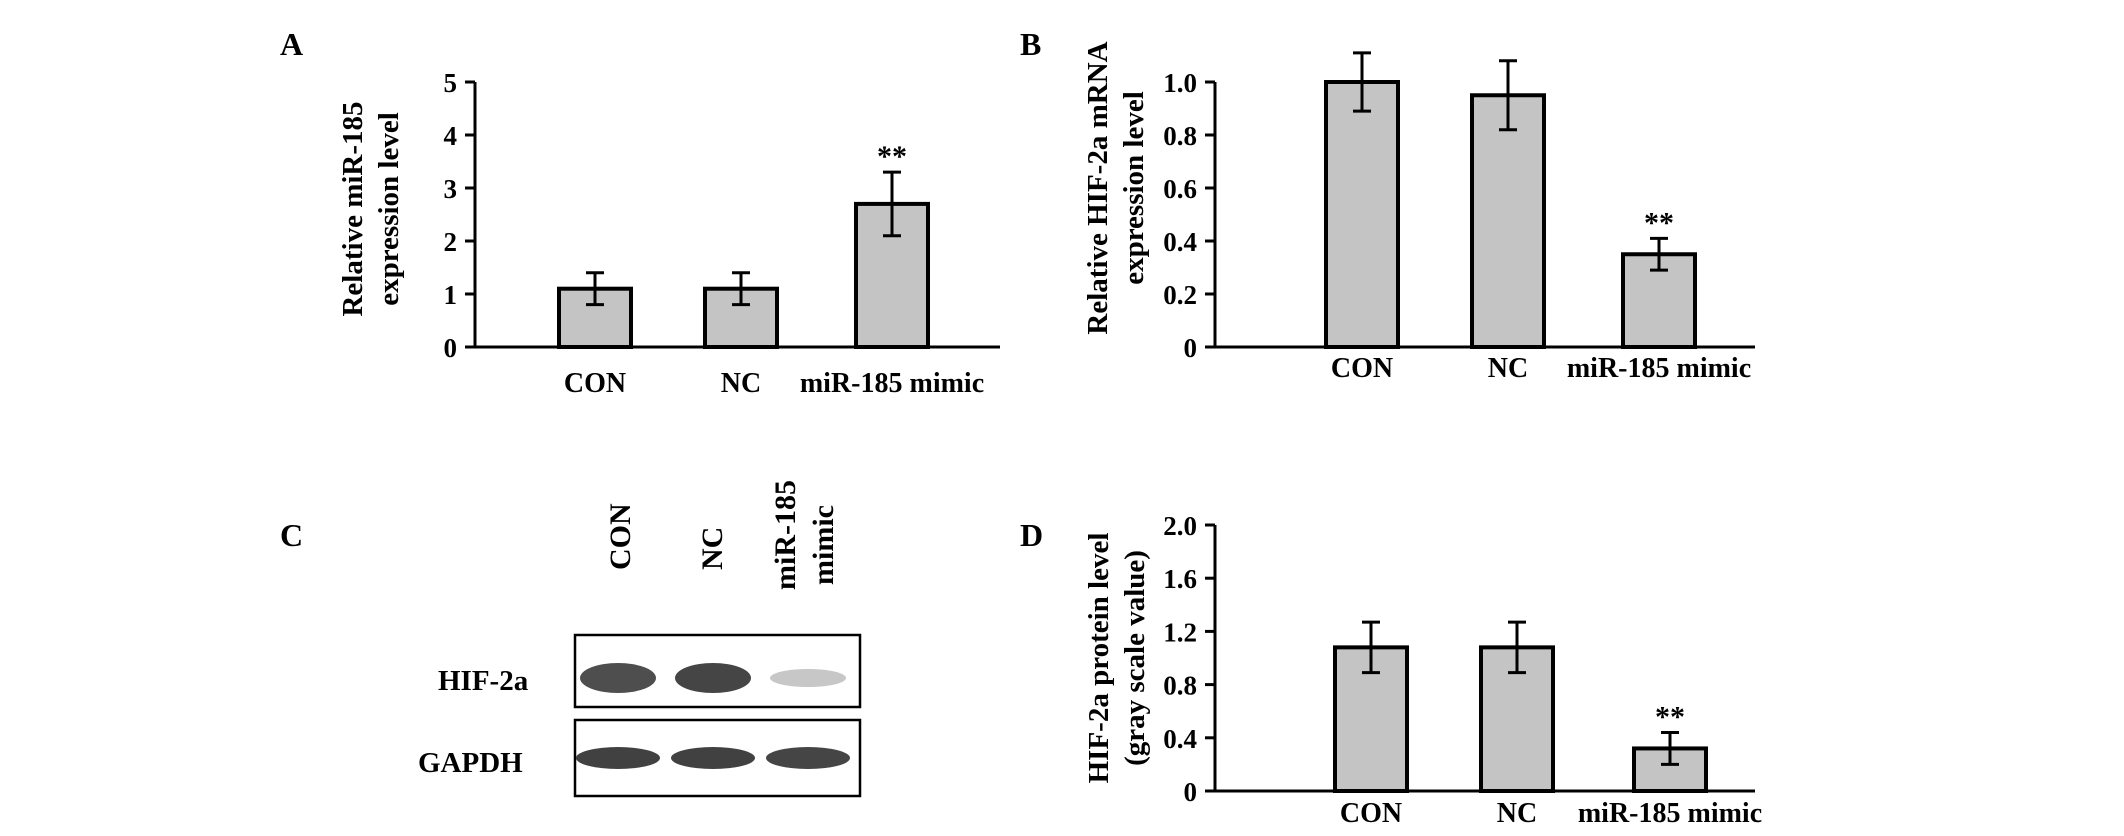  Describe the element at coordinates (713, 716) in the screenshot. I see `blot-bands` at that location.